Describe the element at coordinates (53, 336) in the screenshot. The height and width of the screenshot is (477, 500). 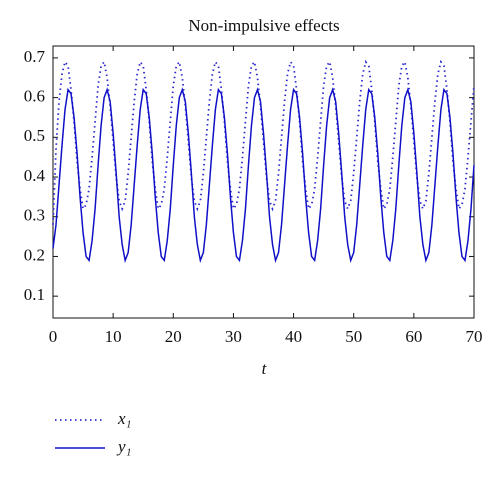
I see `x-tick-label: 0` at that location.